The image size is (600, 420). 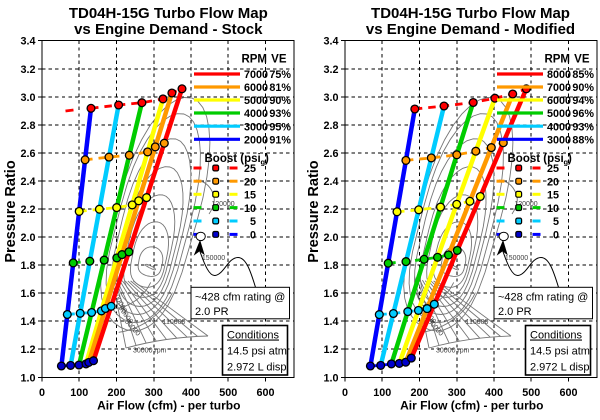 What do you see at coordinates (583, 141) in the screenshot?
I see `svg-text: 88%` at bounding box center [583, 141].